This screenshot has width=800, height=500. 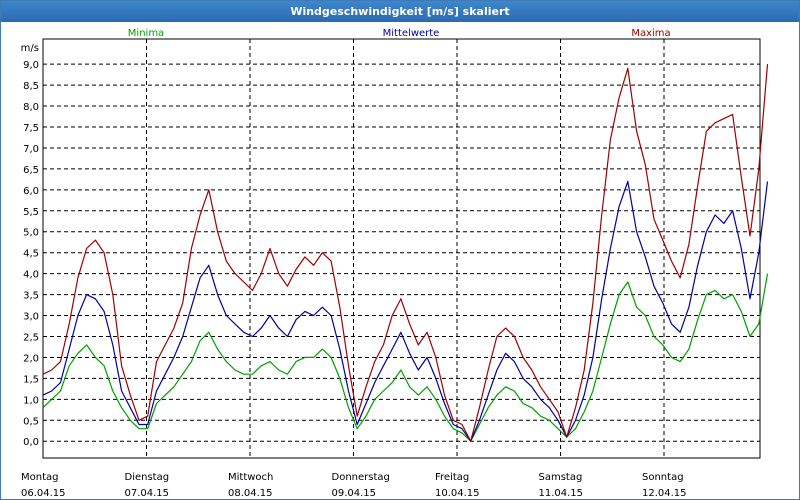 I want to click on x-tick-date: 08.04.15, so click(x=250, y=493).